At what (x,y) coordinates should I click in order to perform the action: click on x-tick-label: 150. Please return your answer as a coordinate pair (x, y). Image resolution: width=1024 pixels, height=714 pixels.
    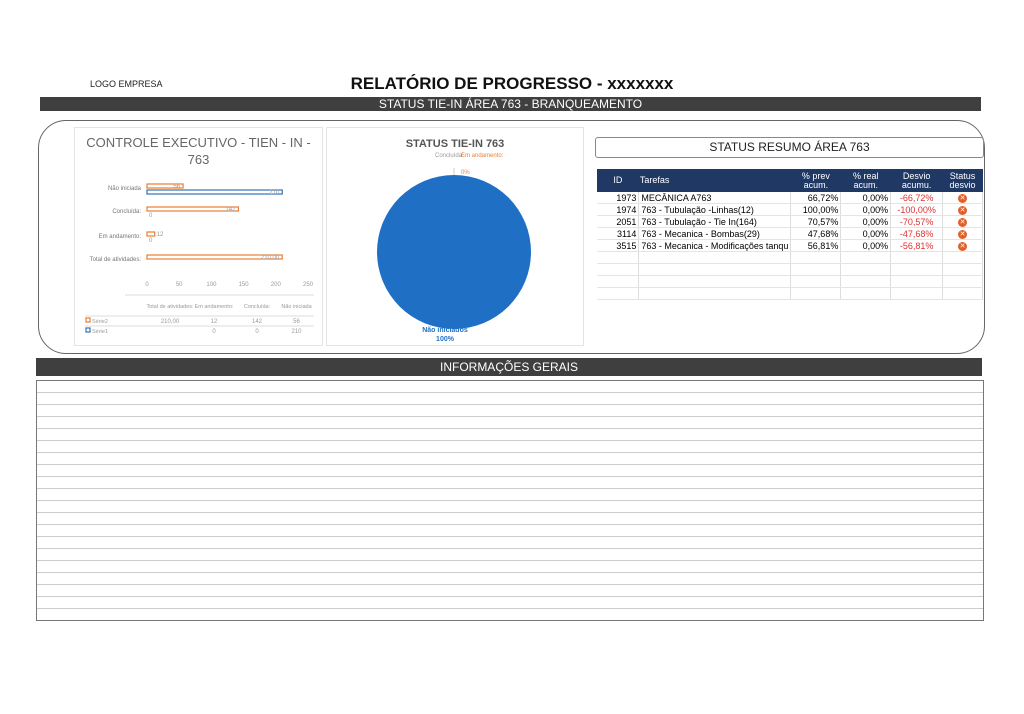
    Looking at the image, I should click on (244, 285).